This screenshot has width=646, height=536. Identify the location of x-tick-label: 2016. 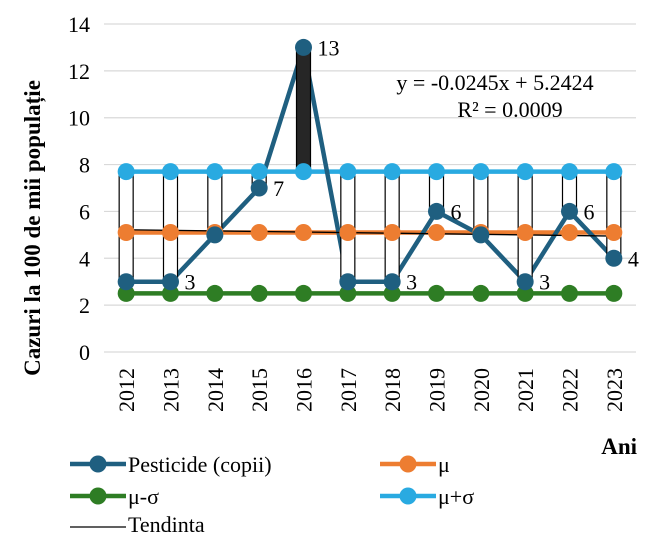
(304, 390).